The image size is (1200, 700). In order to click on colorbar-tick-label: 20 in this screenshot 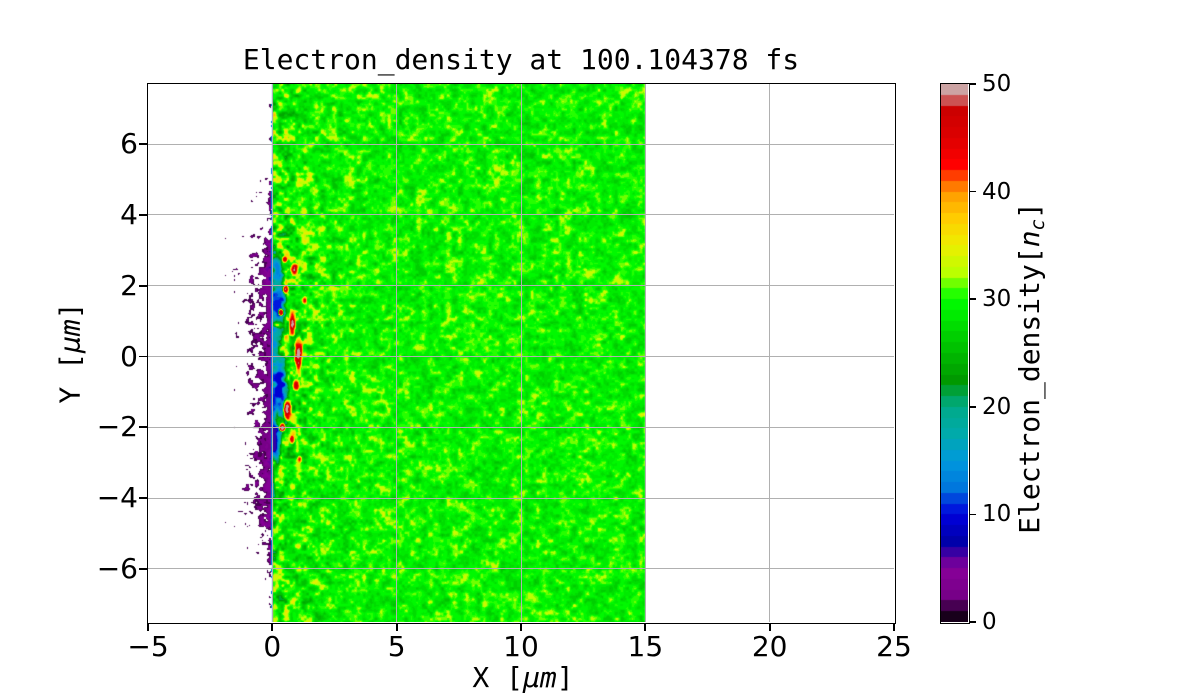, I will do `click(997, 406)`.